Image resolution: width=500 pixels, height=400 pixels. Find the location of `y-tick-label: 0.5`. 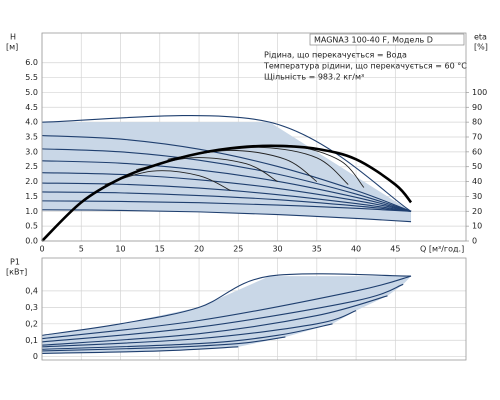

y-tick-label: 0.5 is located at coordinates (31, 226).